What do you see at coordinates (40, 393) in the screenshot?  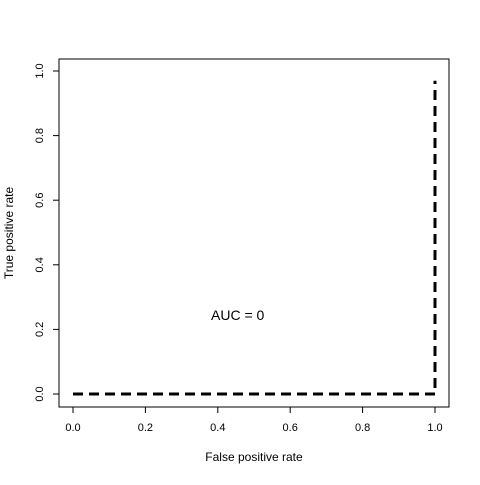 I see `y-tick-label: 0.0` at bounding box center [40, 393].